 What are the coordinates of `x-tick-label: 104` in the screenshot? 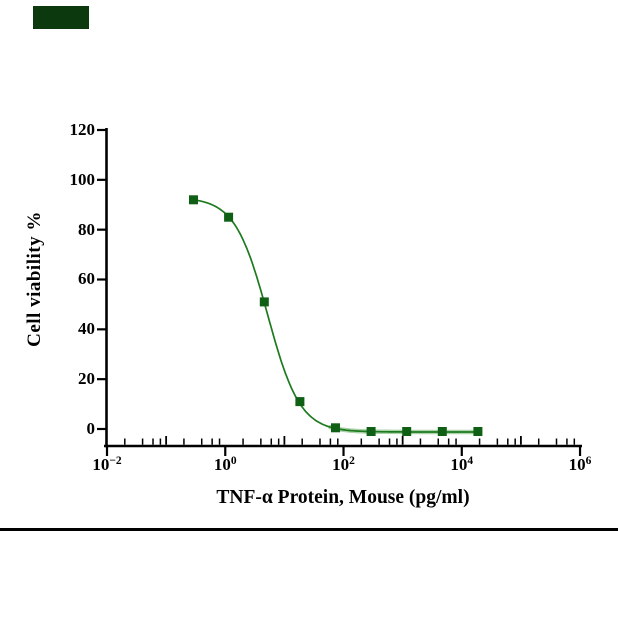 It's located at (462, 464).